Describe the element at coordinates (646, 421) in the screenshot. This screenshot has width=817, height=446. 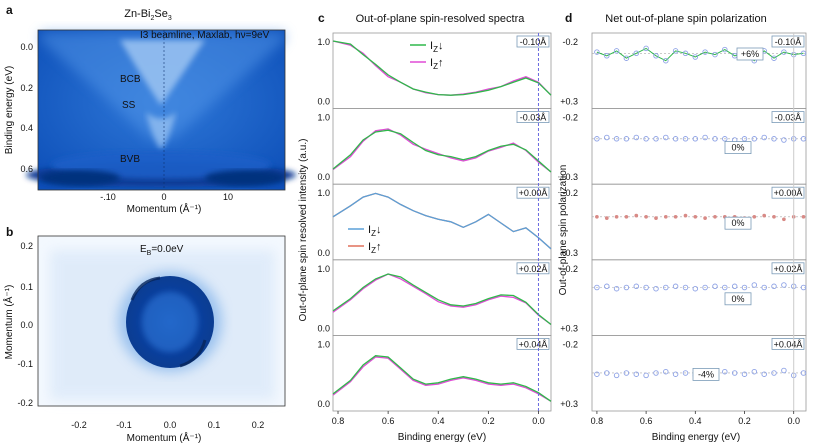
I see `d-xtick: 0.6` at that location.